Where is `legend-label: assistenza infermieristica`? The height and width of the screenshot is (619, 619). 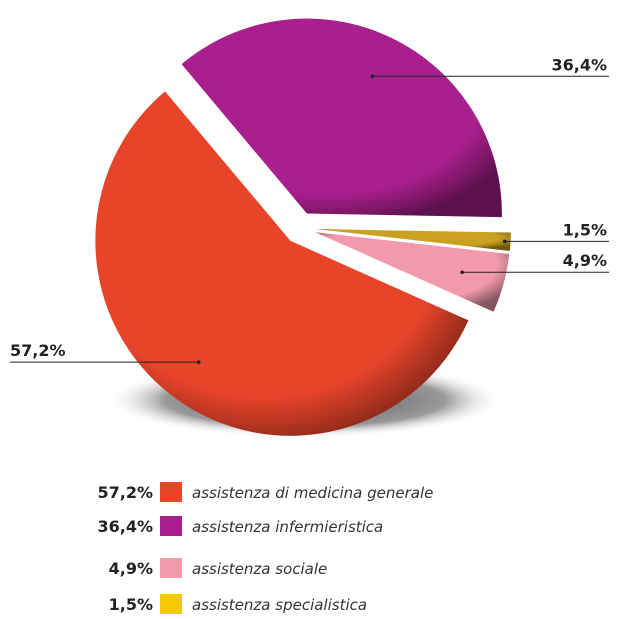
legend-label: assistenza infermieristica is located at coordinates (287, 527).